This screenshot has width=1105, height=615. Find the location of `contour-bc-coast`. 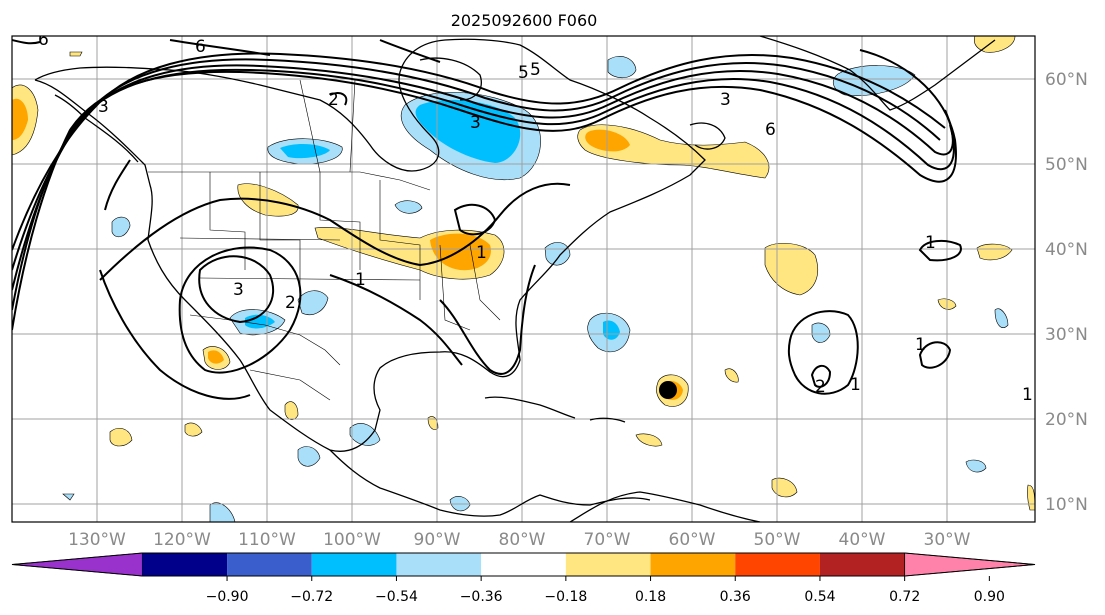

contour-bc-coast is located at coordinates (117, 185).